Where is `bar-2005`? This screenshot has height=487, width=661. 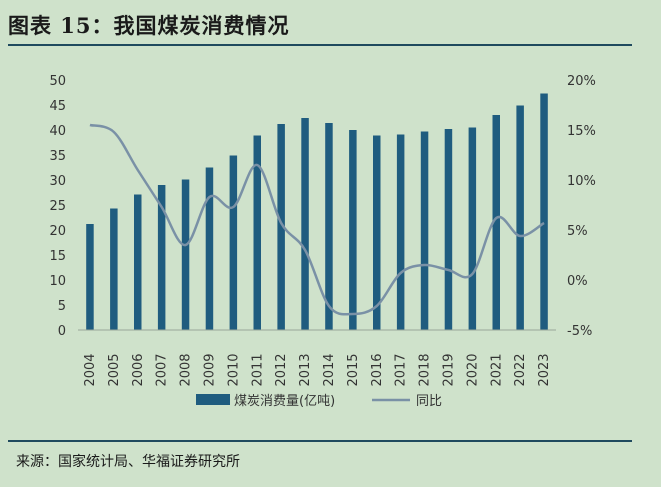
bar-2005 is located at coordinates (114, 269).